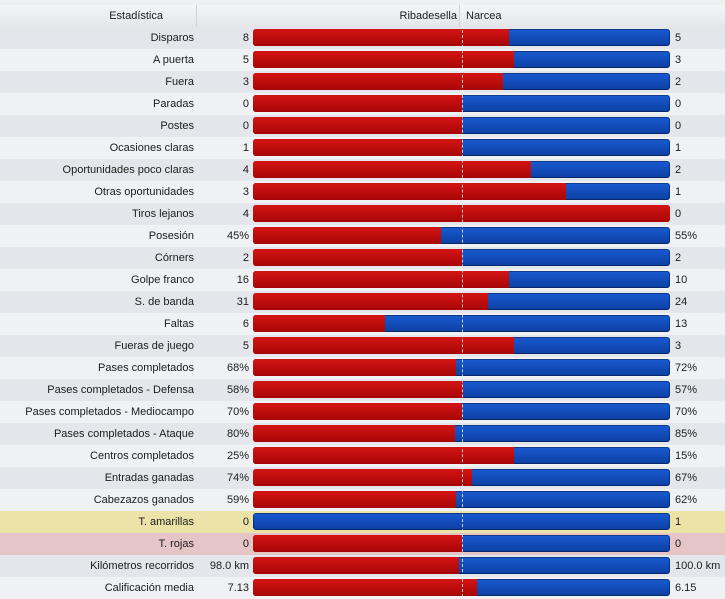  I want to click on stat-label: Kilómetros recorridos, so click(142, 566).